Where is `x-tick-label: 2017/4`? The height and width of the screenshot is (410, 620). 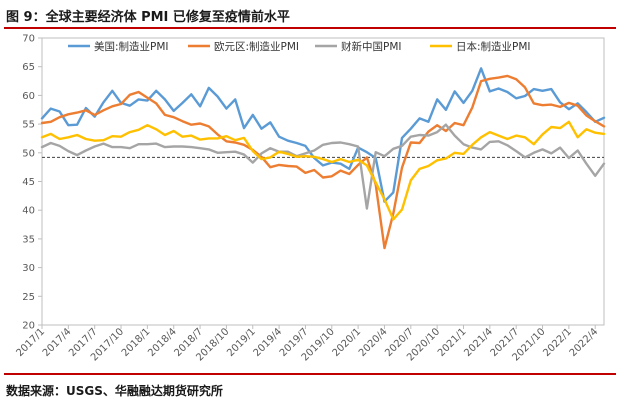 x-tick-label: 2017/4 is located at coordinates (57, 342).